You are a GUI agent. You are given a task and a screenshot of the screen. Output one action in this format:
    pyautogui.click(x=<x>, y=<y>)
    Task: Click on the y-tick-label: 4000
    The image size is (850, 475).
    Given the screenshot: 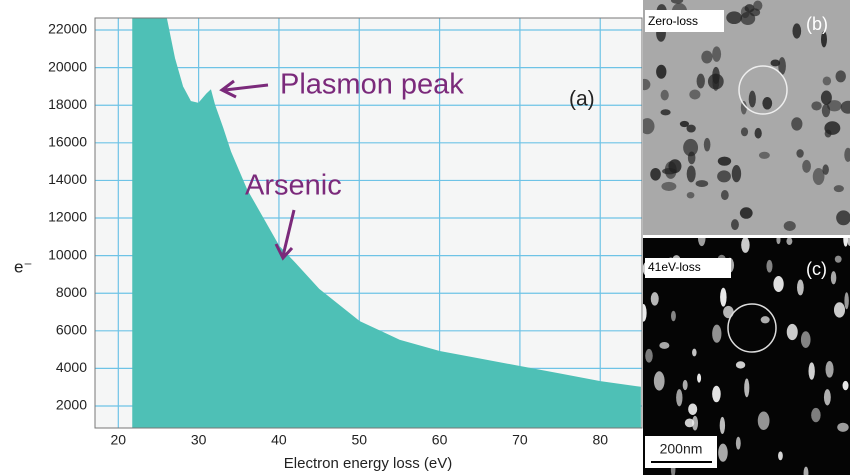 What is the action you would take?
    pyautogui.click(x=71, y=367)
    